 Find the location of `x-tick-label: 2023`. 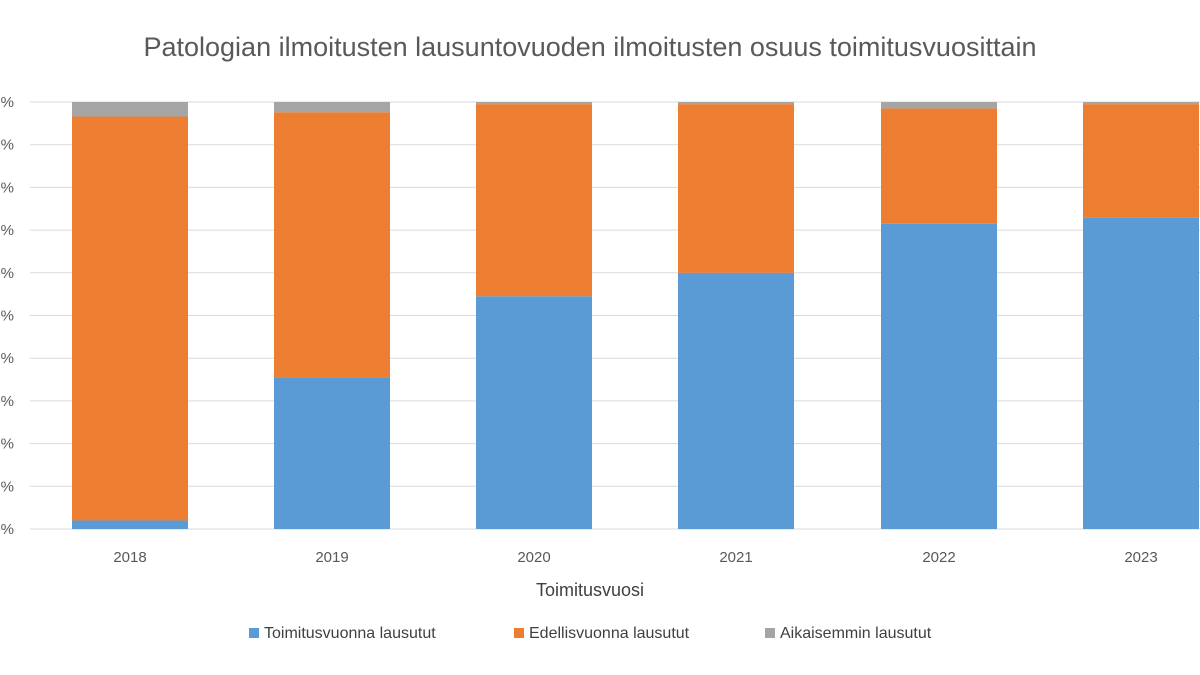

x-tick-label: 2023 is located at coordinates (1140, 557).